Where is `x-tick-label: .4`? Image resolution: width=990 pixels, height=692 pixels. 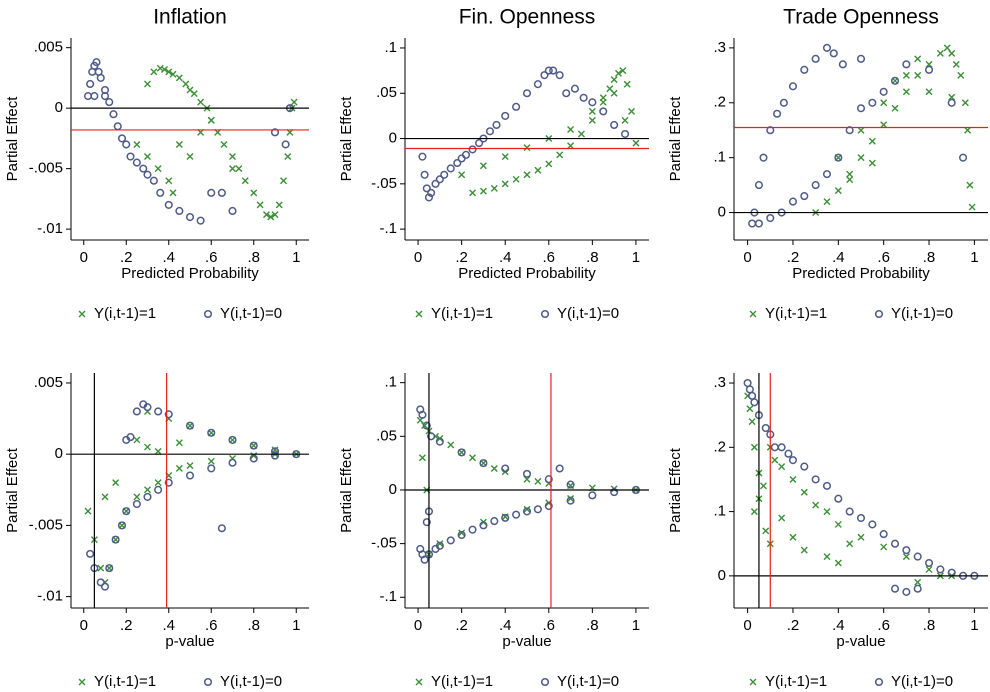 x-tick-label: .4 is located at coordinates (168, 257).